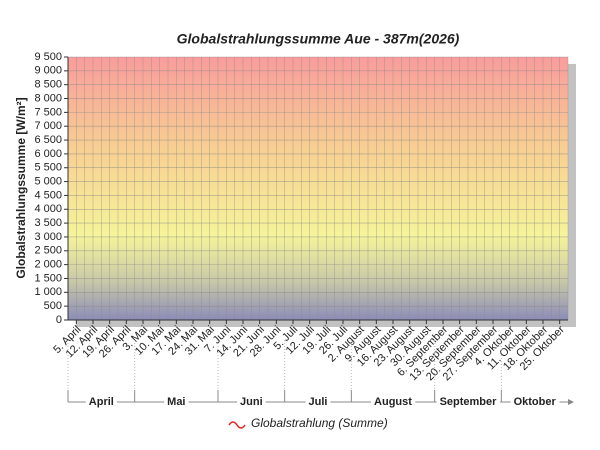  I want to click on month-label: September, so click(469, 402).